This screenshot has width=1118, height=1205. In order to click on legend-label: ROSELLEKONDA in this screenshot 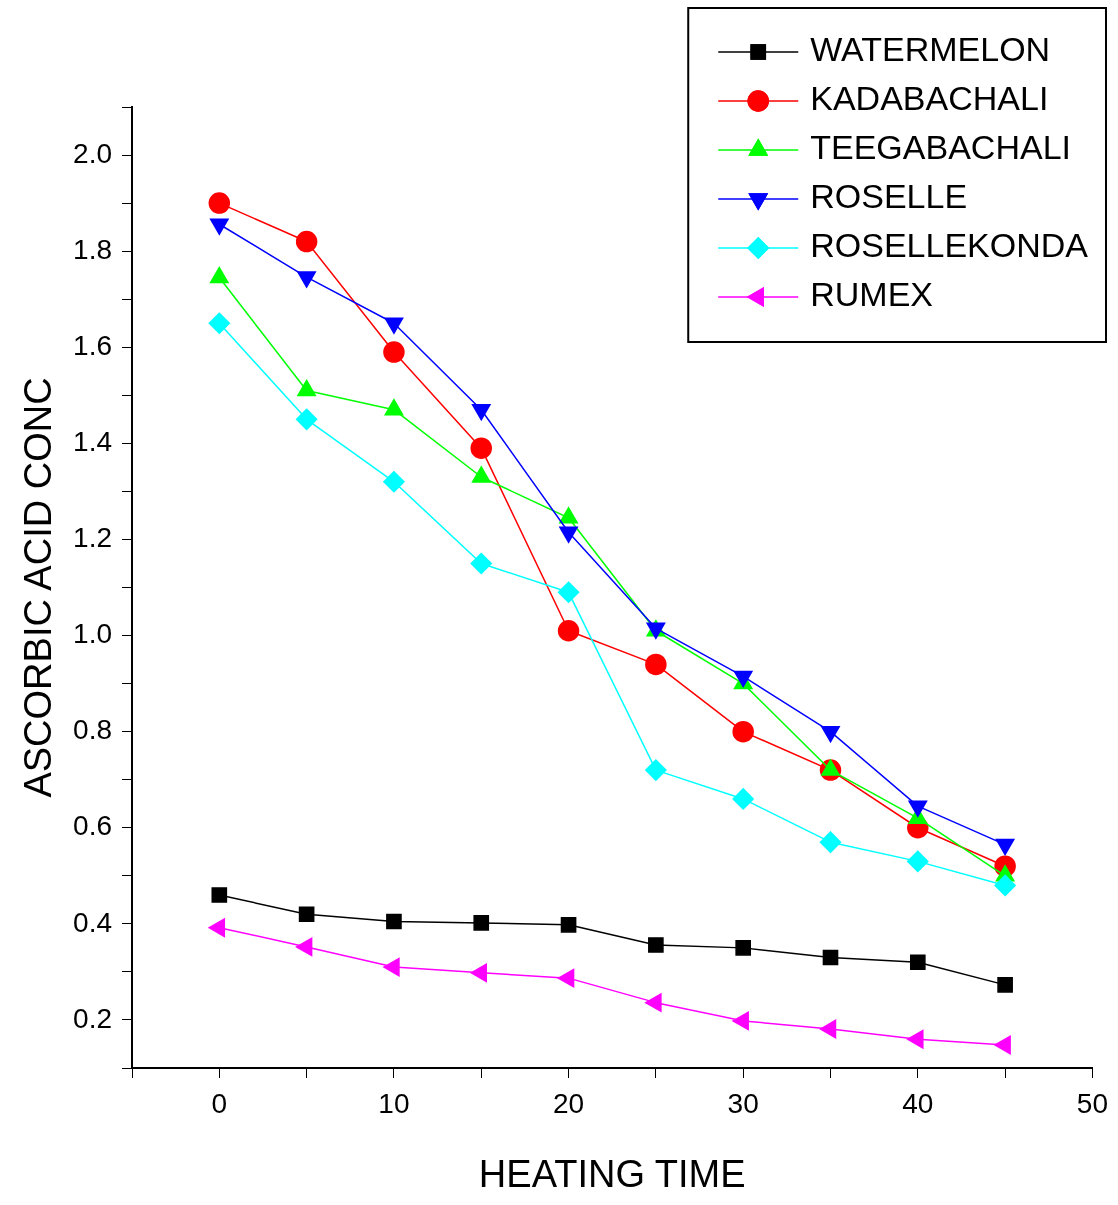, I will do `click(949, 245)`.